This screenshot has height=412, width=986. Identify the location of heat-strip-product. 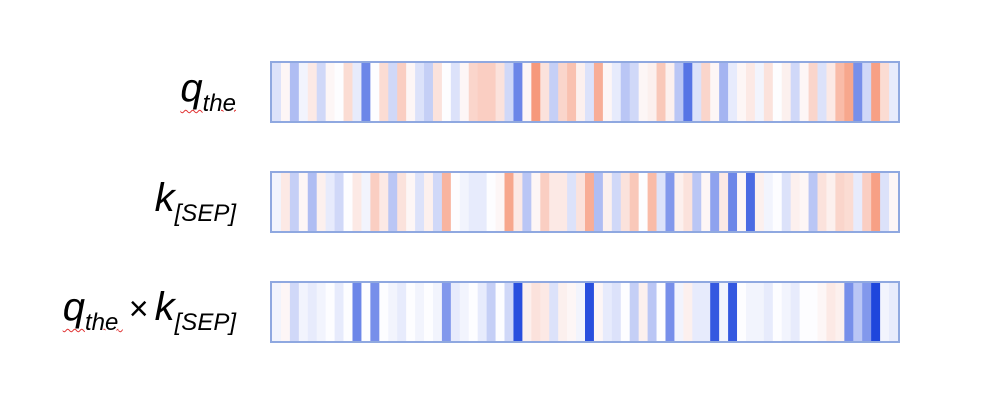
(585, 312).